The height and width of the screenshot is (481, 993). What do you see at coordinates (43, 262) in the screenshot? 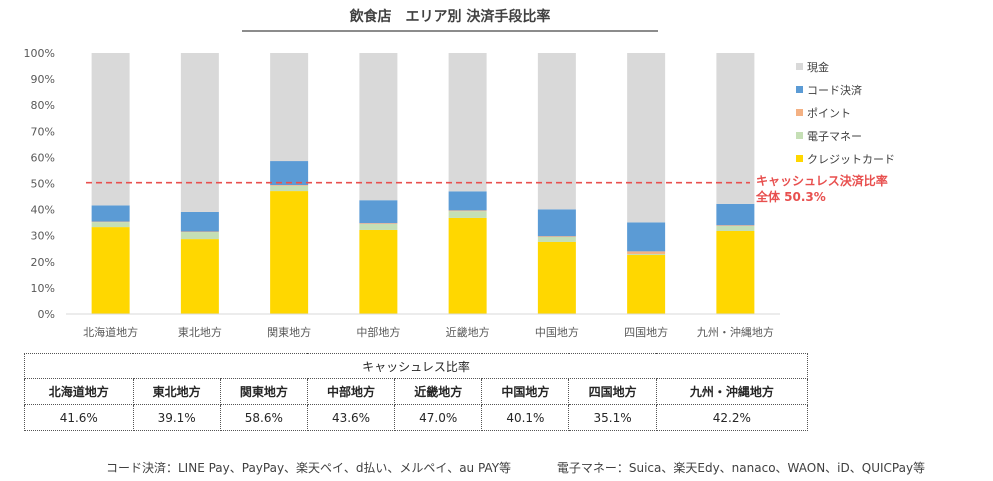
I see `y-tick-label: 20%` at bounding box center [43, 262].